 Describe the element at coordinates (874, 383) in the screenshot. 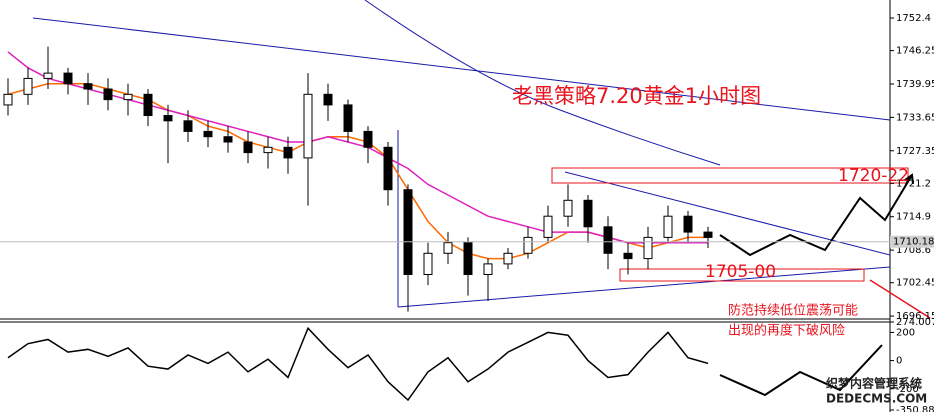

I see `watermark: 织梦内容管理系统` at that location.